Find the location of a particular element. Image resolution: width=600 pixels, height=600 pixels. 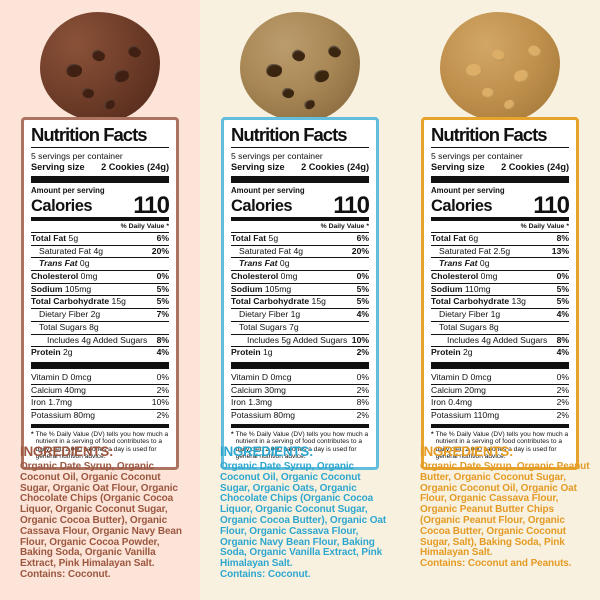

mineral-label: Iron 0.4mg is located at coordinates (452, 402).